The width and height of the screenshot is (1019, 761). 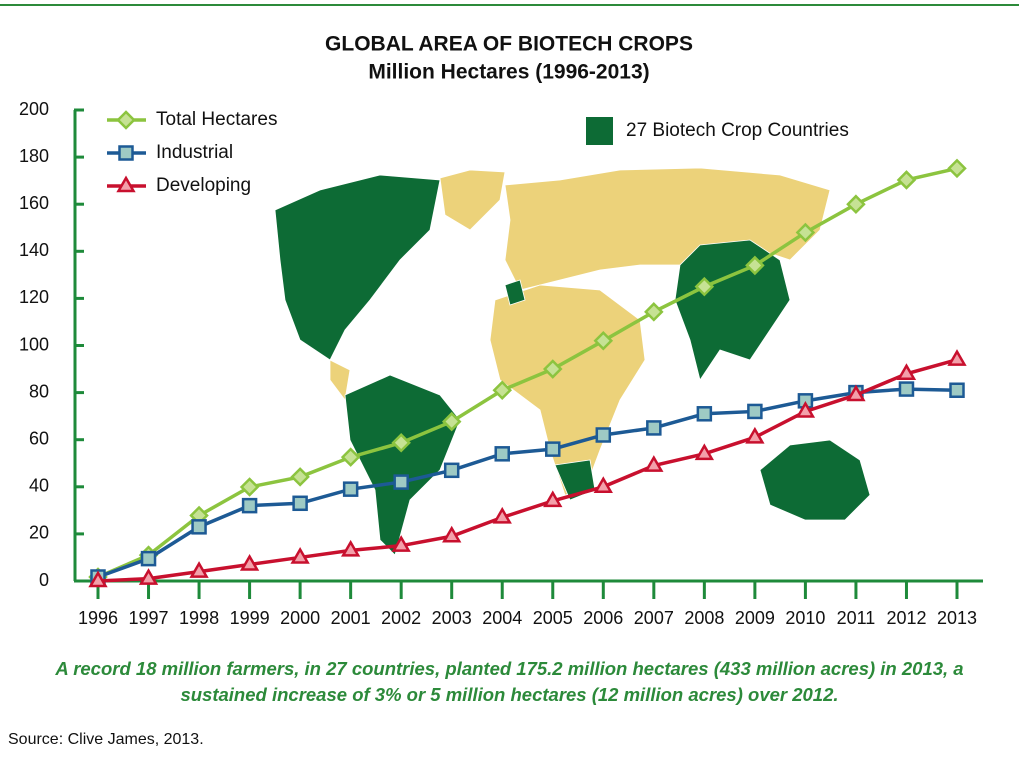 What do you see at coordinates (194, 152) in the screenshot?
I see `legend-label: Industrial` at bounding box center [194, 152].